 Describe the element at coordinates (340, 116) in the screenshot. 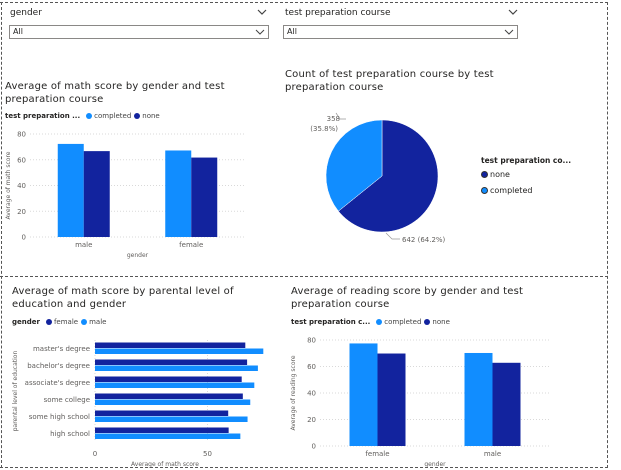

I see `pie-leader-completed` at that location.